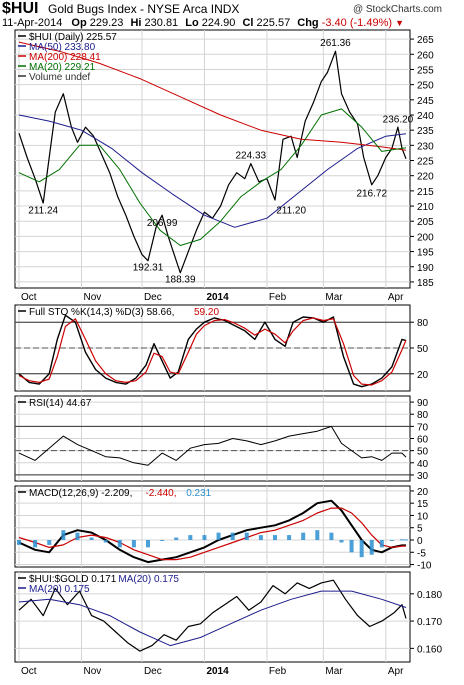  Describe the element at coordinates (144, 9) in the screenshot. I see `chart-title: Gold Bugs Index - NYSE Arca INDX` at that location.